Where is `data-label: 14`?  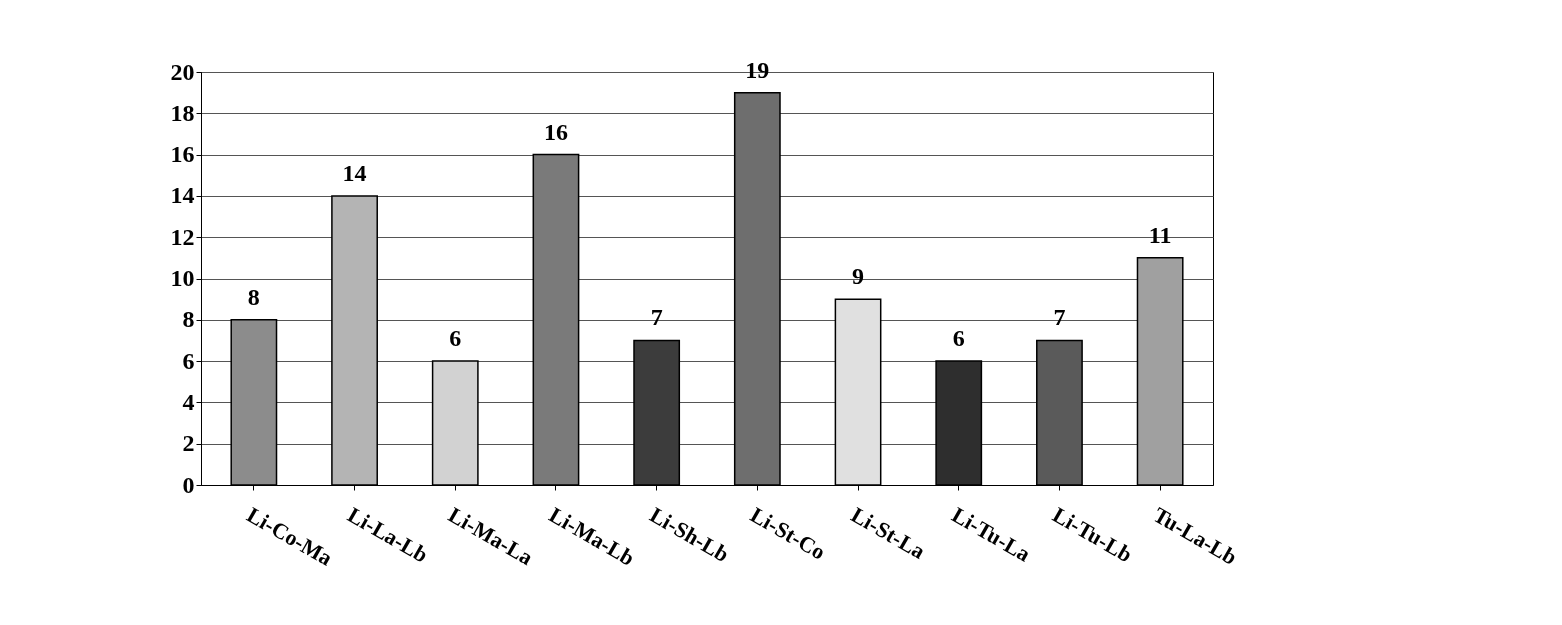 data-label: 14 is located at coordinates (354, 172).